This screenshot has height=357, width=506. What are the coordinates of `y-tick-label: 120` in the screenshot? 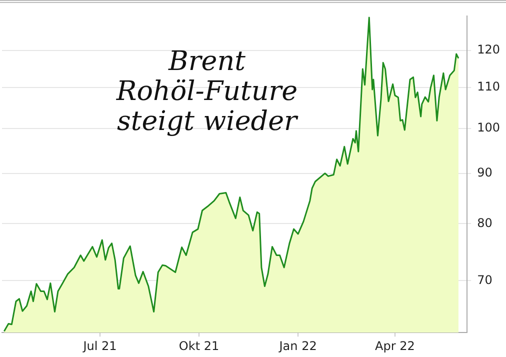 It's located at (488, 49).